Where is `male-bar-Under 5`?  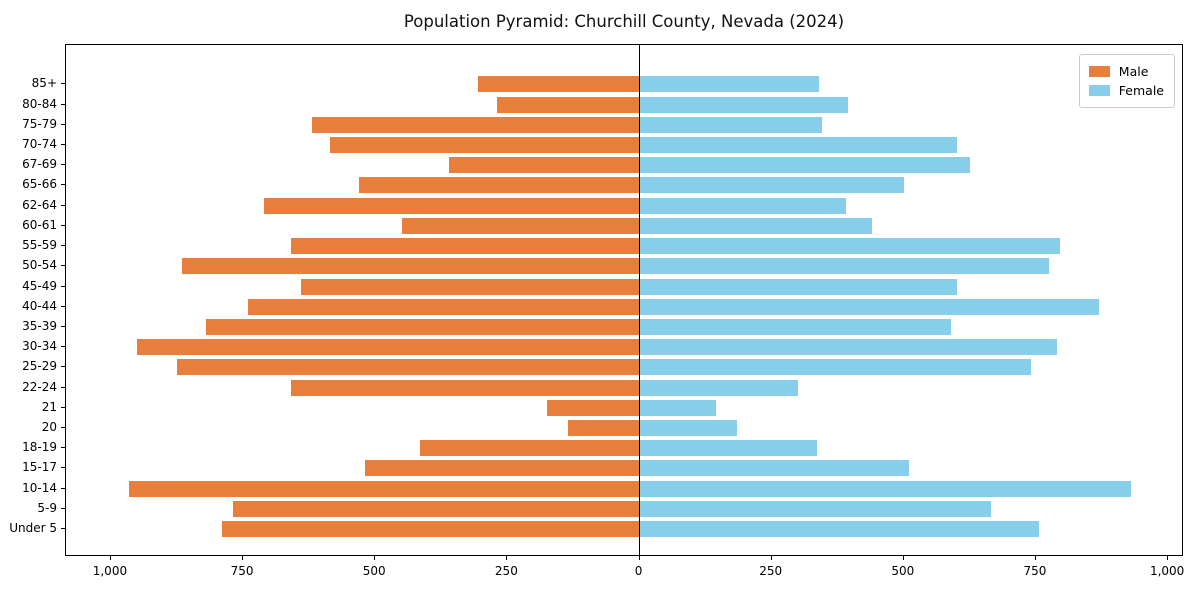 male-bar-Under 5 is located at coordinates (430, 529).